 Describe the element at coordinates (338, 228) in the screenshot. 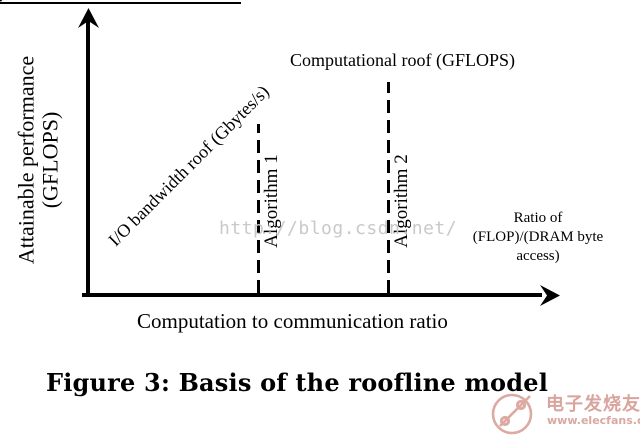

I see `csdn-blog-watermark: http://blog.csdn.net/` at that location.